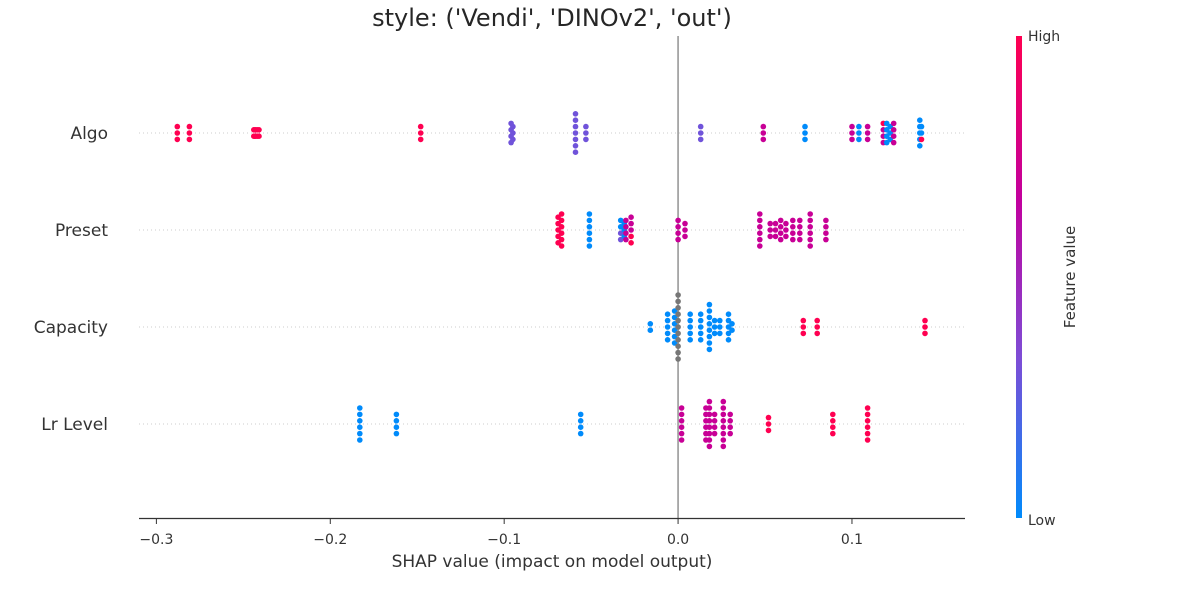  I want to click on x-tick-label: 0.0, so click(678, 540).